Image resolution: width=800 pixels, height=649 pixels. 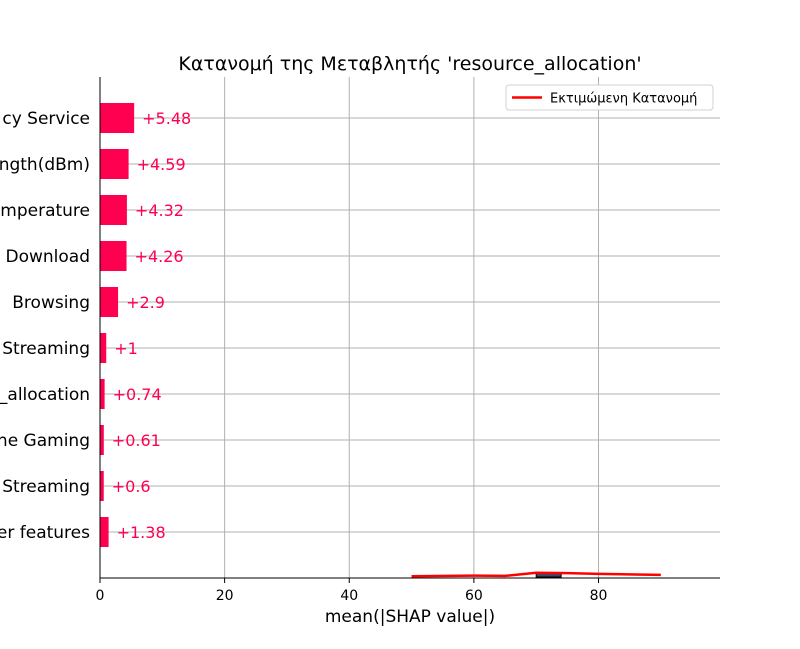 I want to click on category-label: mperature, so click(x=45, y=211).